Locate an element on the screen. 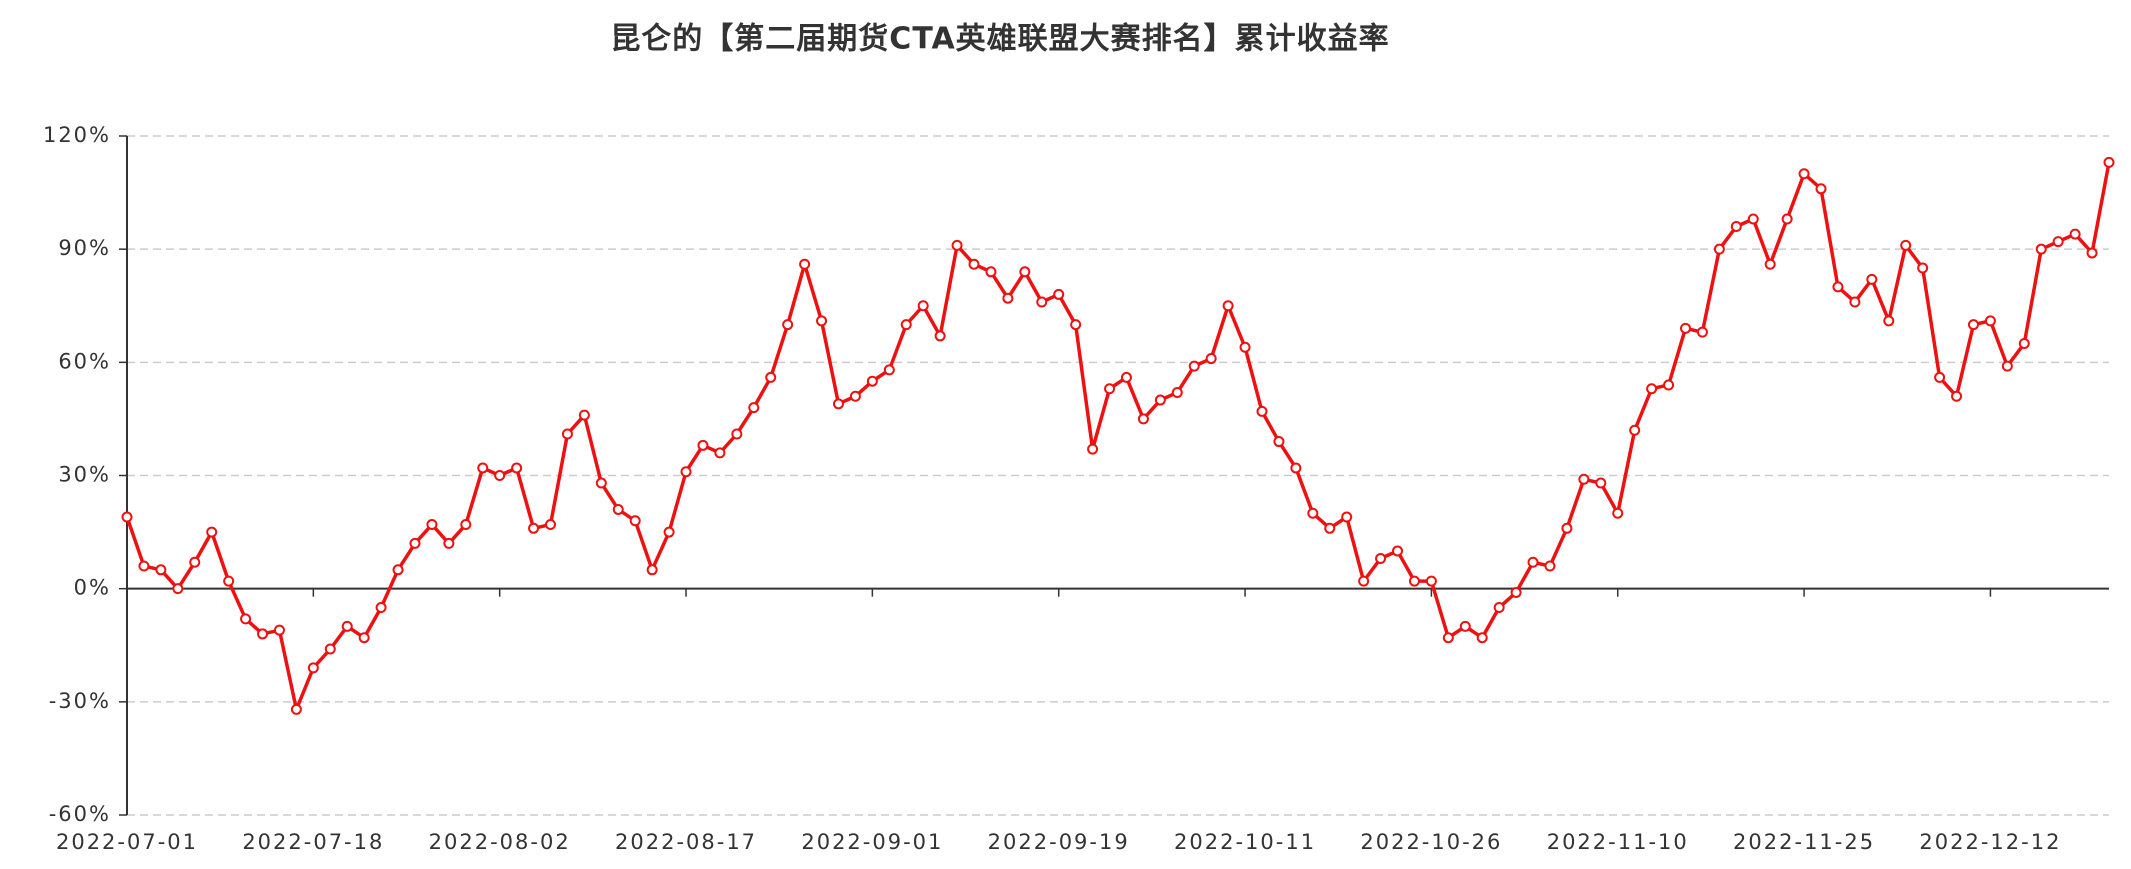 This screenshot has height=869, width=2131. y-tick-label: 90% is located at coordinates (84, 248).